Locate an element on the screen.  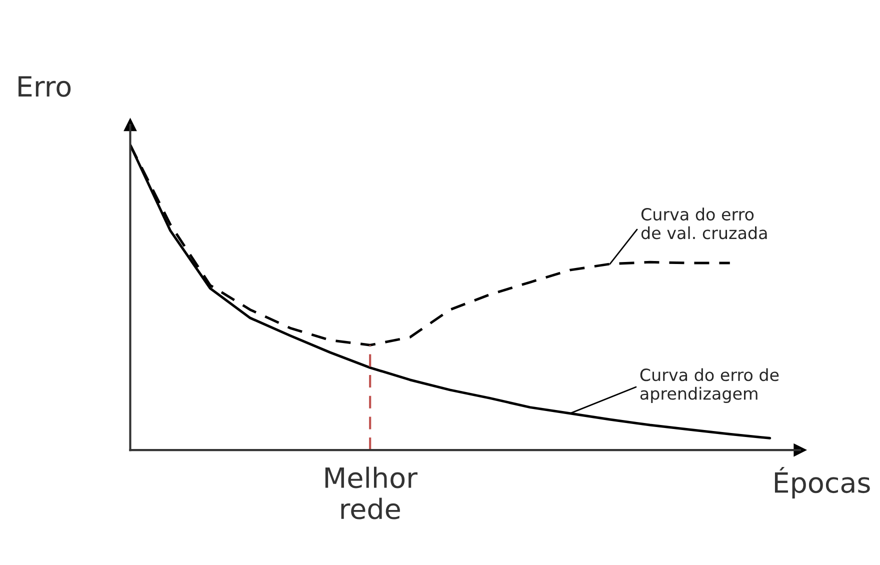
series-label: Curva do erro de val. cruzada is located at coordinates (704, 224).